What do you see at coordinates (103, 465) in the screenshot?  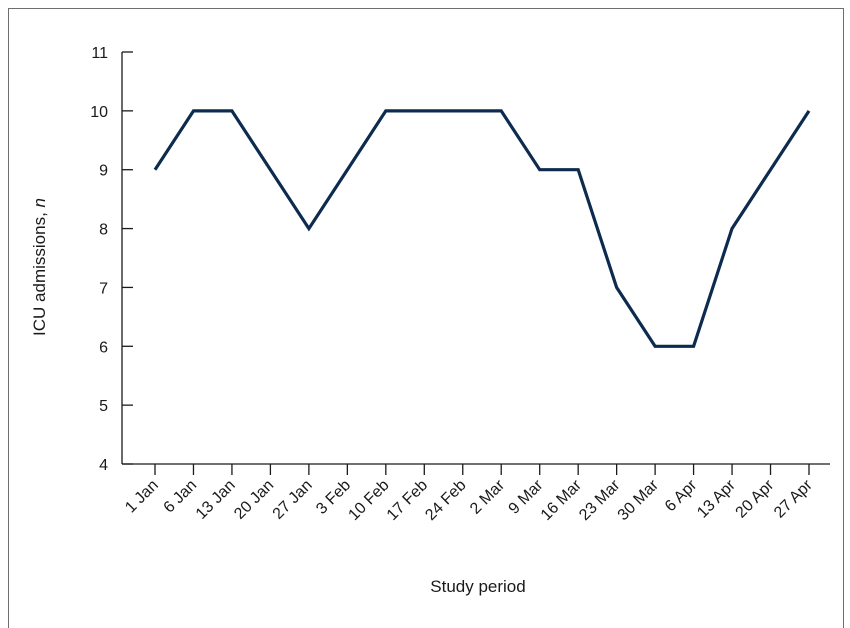 I see `y-tick-label: 4` at bounding box center [103, 465].